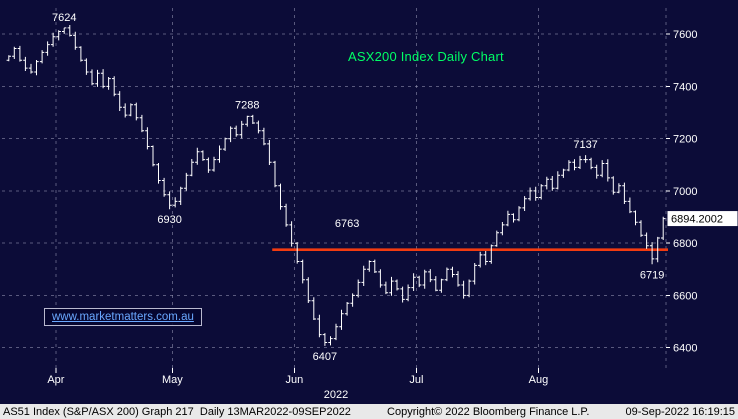 The width and height of the screenshot is (738, 419). I want to click on last-price-box, so click(702, 219).